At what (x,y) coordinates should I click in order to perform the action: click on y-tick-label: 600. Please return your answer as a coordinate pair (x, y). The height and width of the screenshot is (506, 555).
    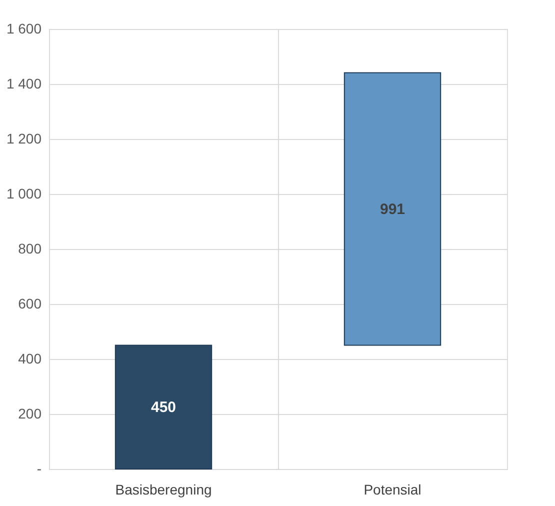
    Looking at the image, I should click on (30, 304).